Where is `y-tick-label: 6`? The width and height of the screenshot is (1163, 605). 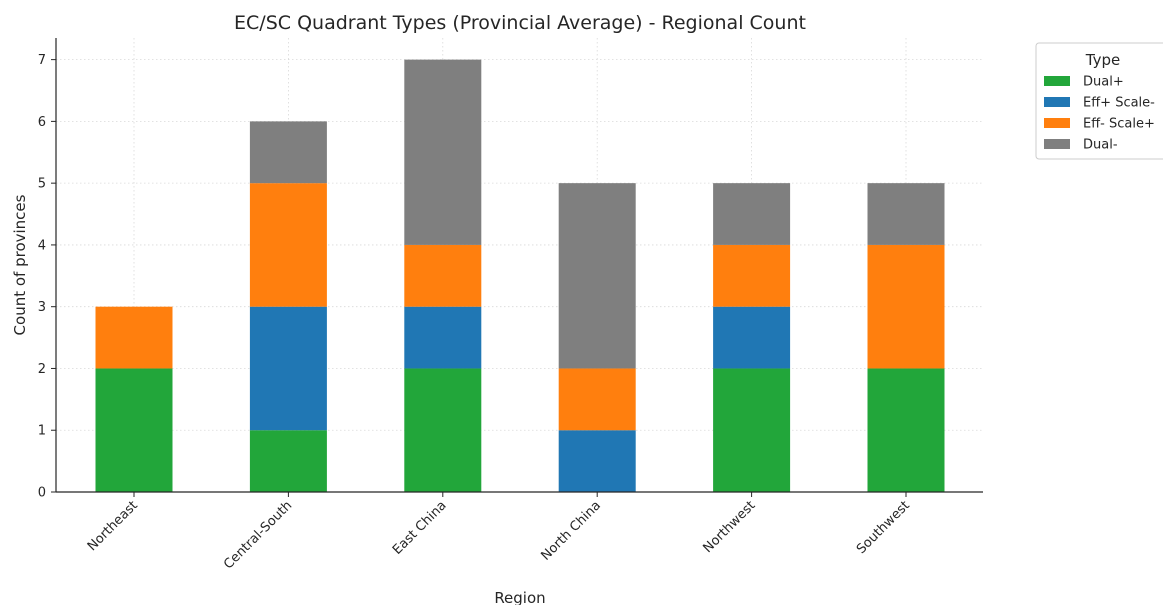 y-tick-label: 6 is located at coordinates (42, 122).